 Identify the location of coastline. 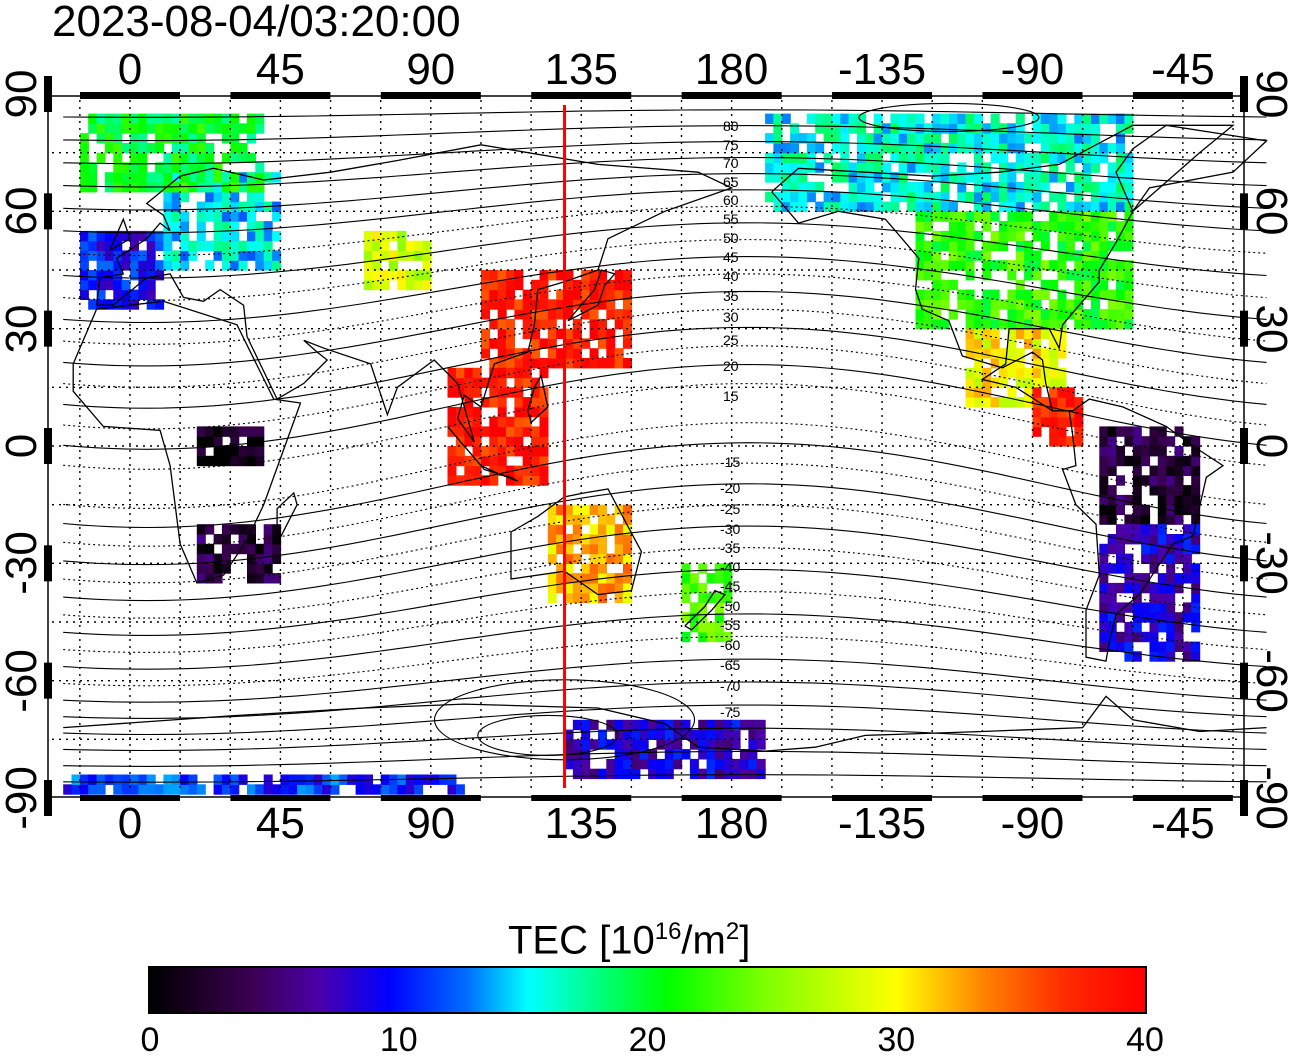
(576, 542).